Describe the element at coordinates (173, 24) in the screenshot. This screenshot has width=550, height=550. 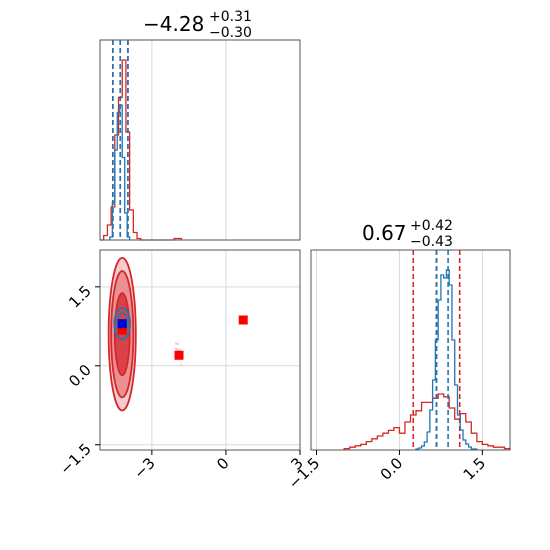
I see `title-1-main: −4.28` at that location.